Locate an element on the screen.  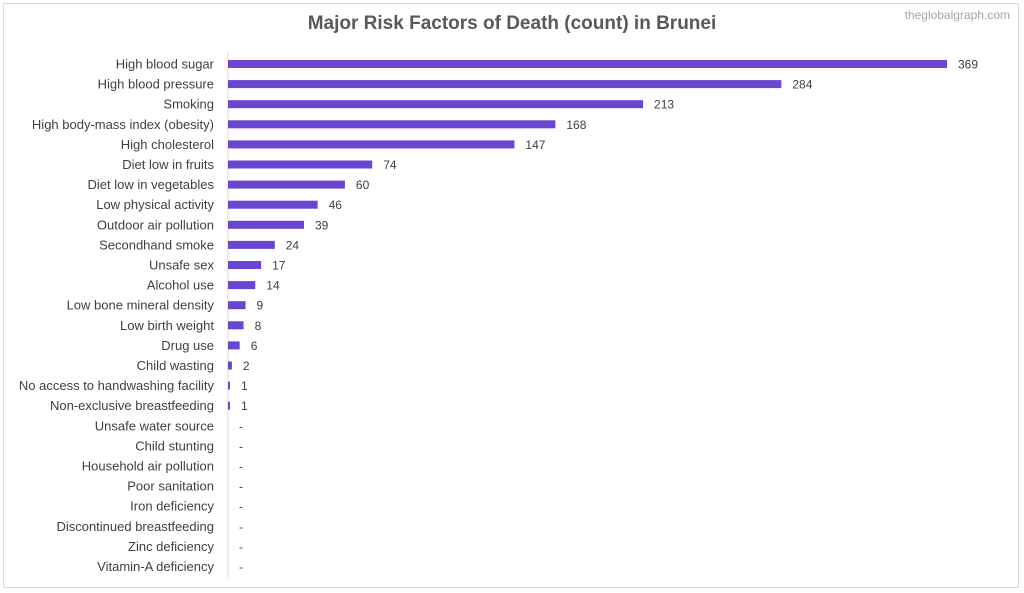
category-label: Low birth weight is located at coordinates (167, 325).